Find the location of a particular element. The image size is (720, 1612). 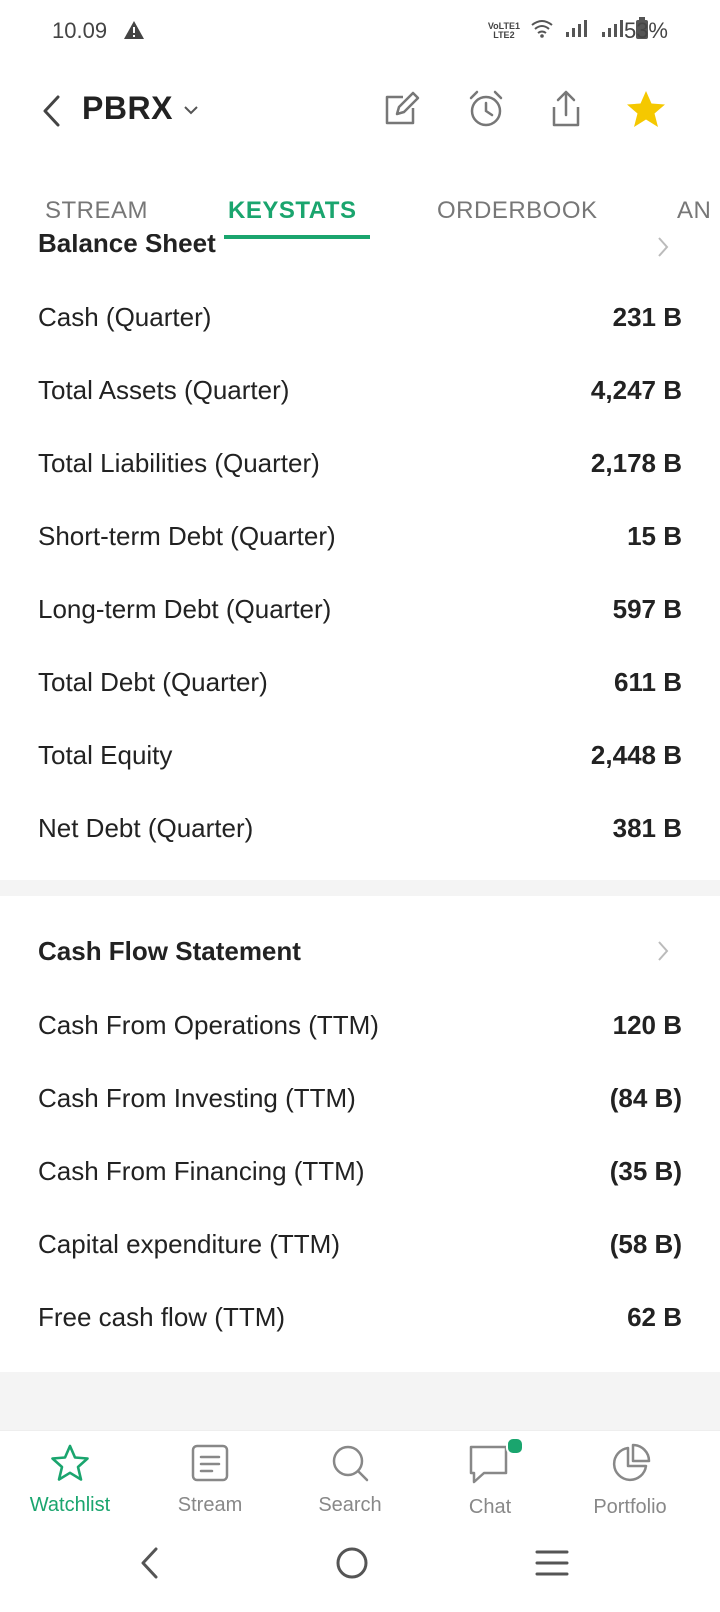

bottom-navigation: Watchlist Stream Search Chat Portfolio is located at coordinates (360, 1479).